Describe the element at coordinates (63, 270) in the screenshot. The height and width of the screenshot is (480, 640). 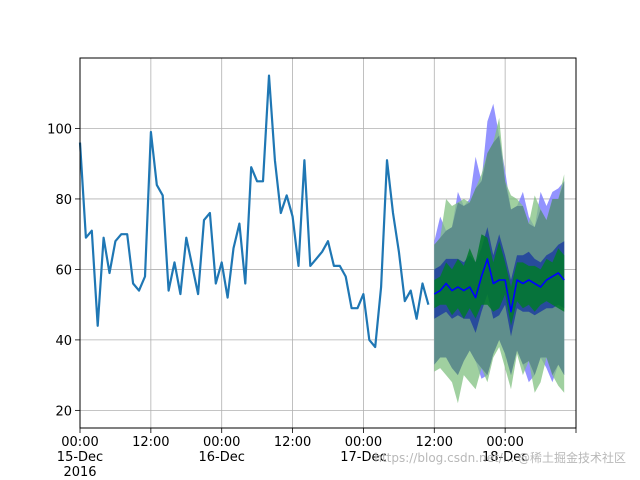
I see `y-tick-label: 60` at that location.